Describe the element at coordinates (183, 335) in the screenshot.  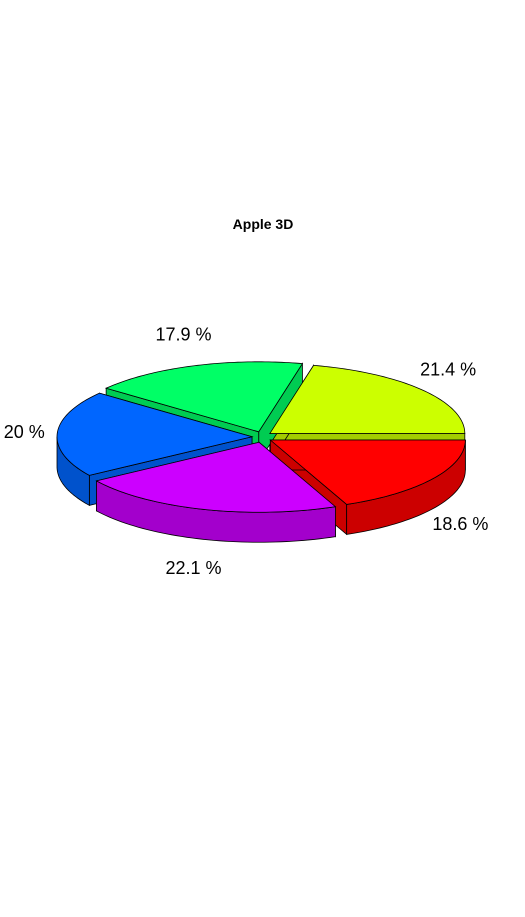
I see `slice-label-3: 17.9 %` at that location.